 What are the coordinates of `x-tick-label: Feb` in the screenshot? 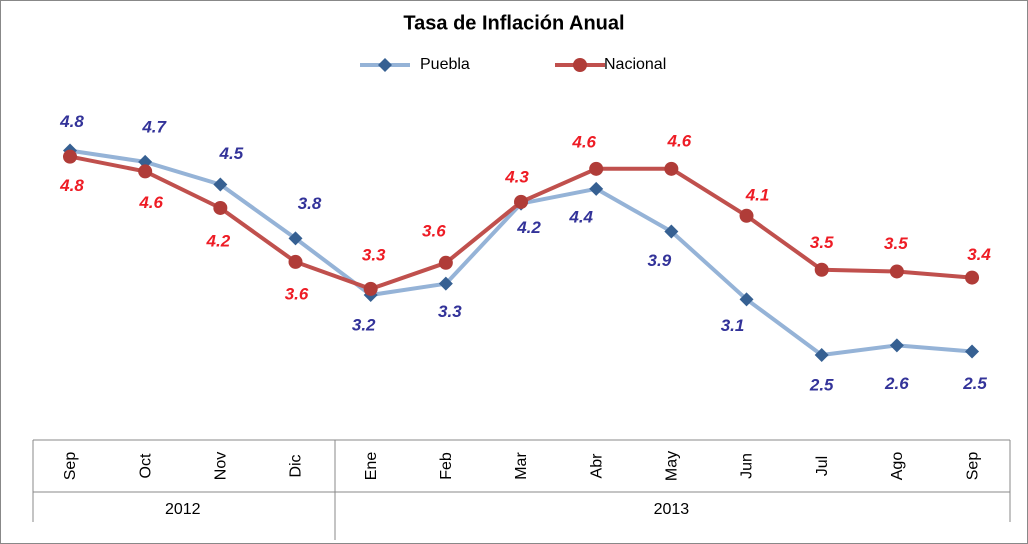 It's located at (446, 466).